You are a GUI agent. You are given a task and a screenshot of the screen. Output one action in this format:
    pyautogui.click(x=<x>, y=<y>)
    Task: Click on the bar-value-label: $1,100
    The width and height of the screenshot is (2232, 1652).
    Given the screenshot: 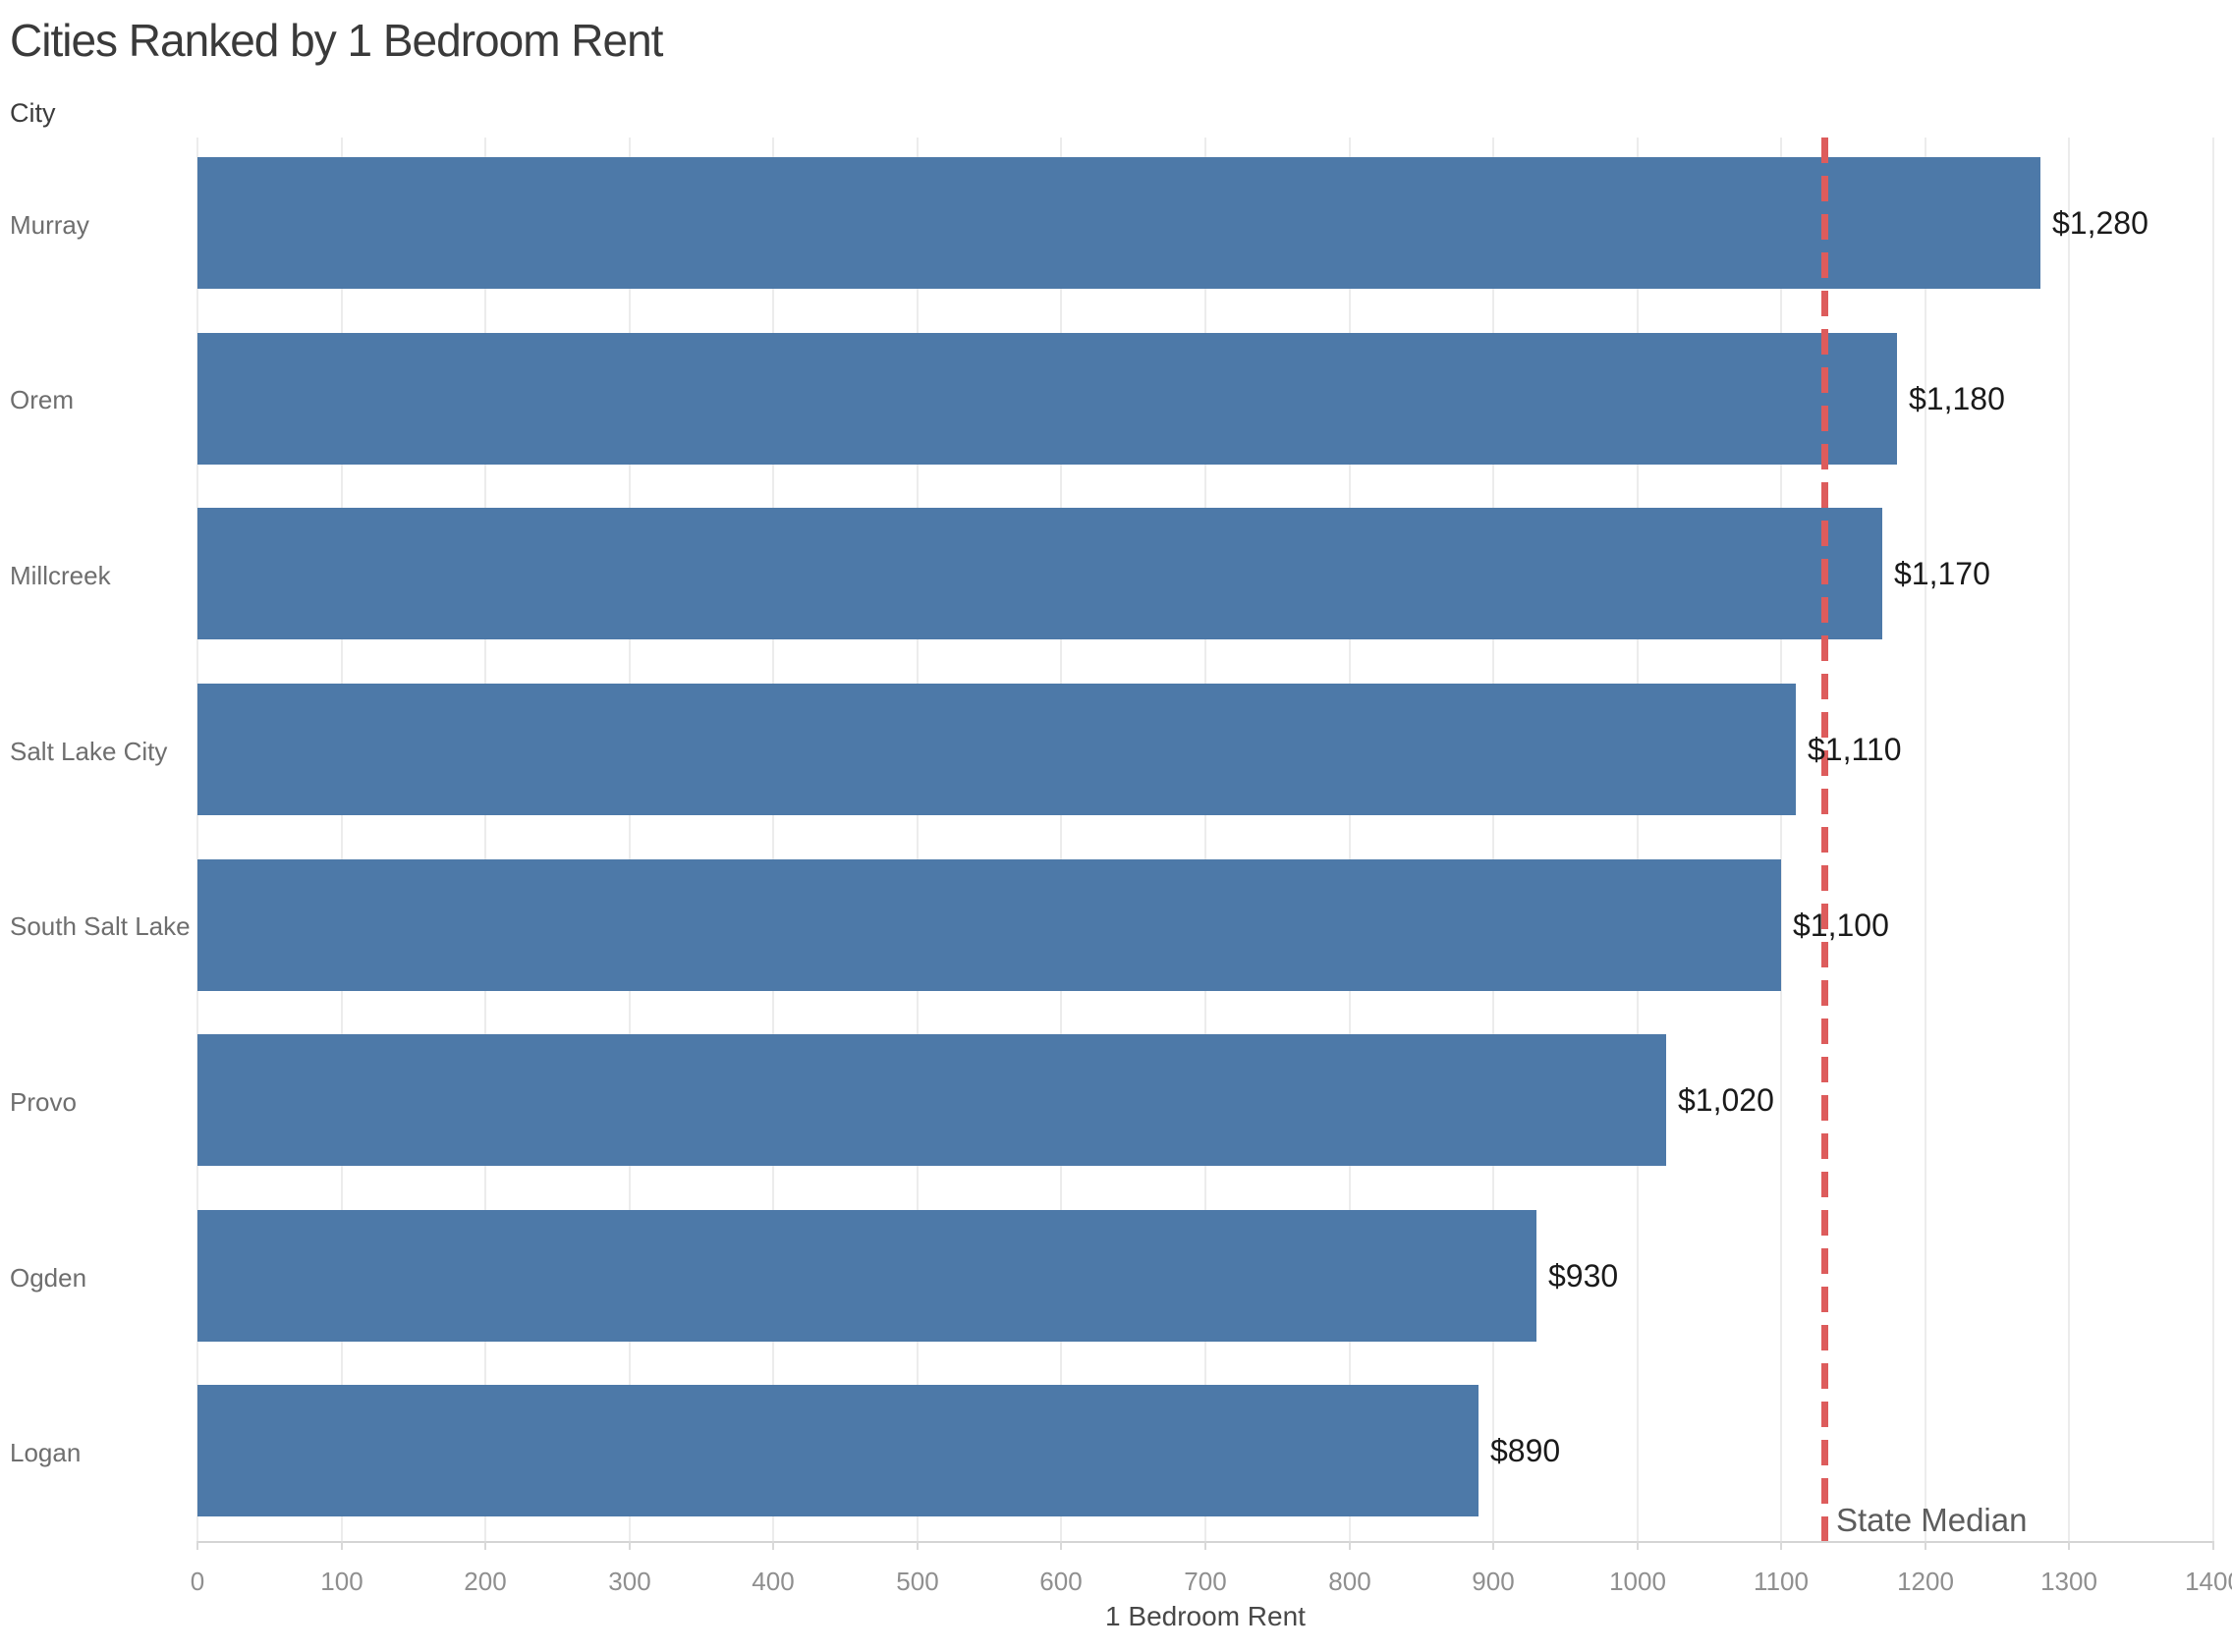 What is the action you would take?
    pyautogui.click(x=1841, y=925)
    